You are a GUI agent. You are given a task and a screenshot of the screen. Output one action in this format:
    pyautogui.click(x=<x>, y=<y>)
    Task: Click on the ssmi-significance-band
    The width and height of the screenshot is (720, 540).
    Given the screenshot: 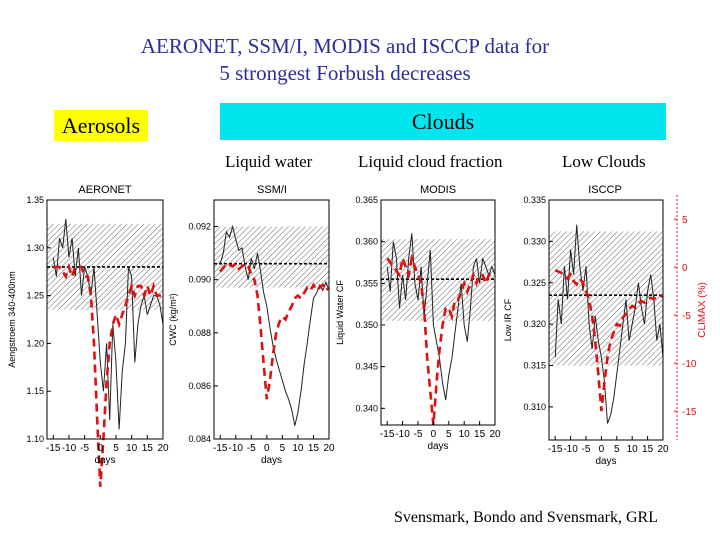 What is the action you would take?
    pyautogui.click(x=271, y=257)
    